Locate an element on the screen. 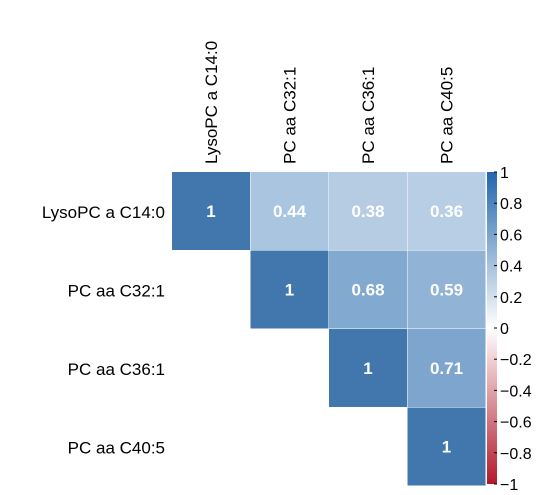  cell-value-label: 0.36 is located at coordinates (446, 211).